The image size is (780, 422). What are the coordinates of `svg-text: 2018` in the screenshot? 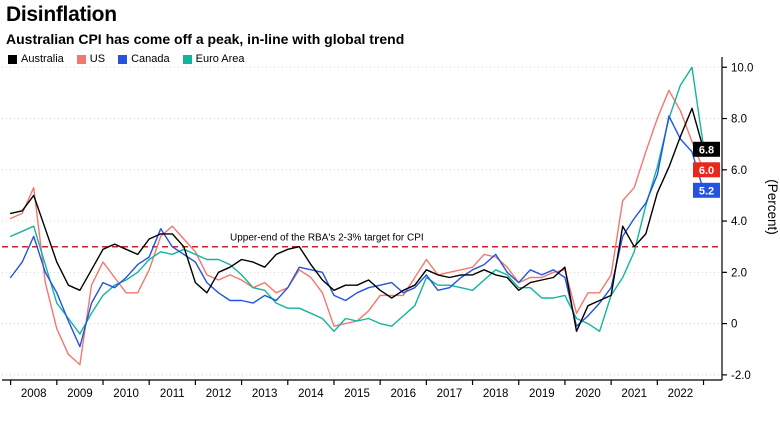 It's located at (496, 394).